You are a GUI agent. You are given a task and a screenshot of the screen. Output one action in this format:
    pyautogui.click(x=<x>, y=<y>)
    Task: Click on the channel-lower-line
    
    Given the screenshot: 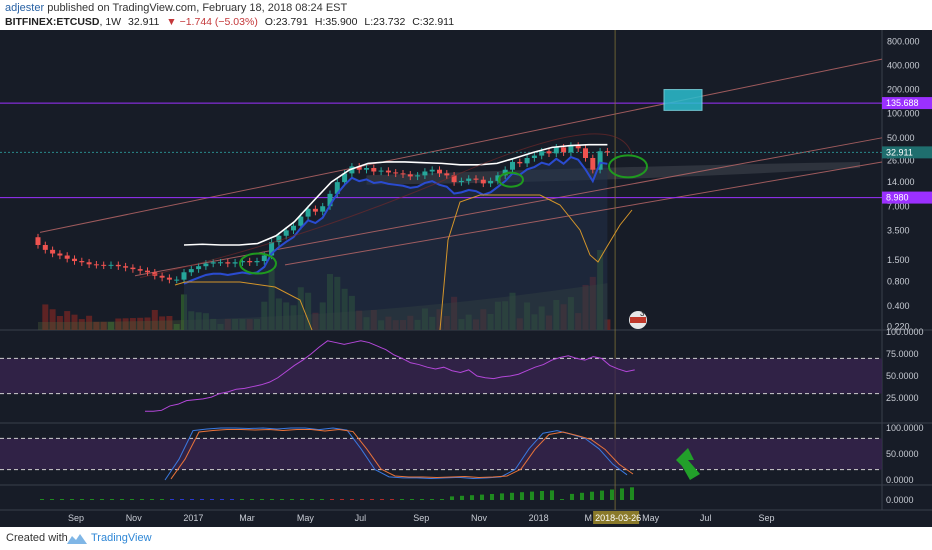 What is the action you would take?
    pyautogui.click(x=583, y=213)
    